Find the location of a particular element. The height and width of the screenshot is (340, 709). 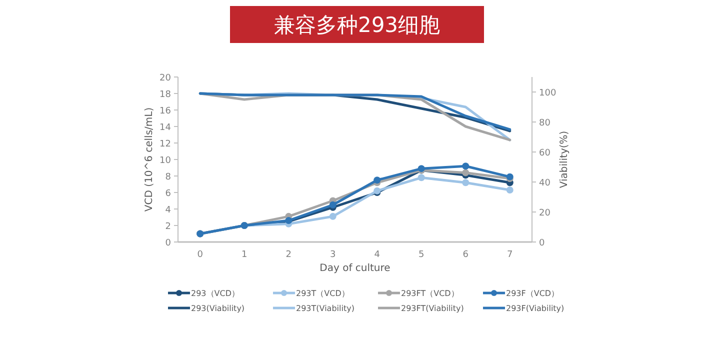

y2-tick-label: 80 is located at coordinates (545, 123).